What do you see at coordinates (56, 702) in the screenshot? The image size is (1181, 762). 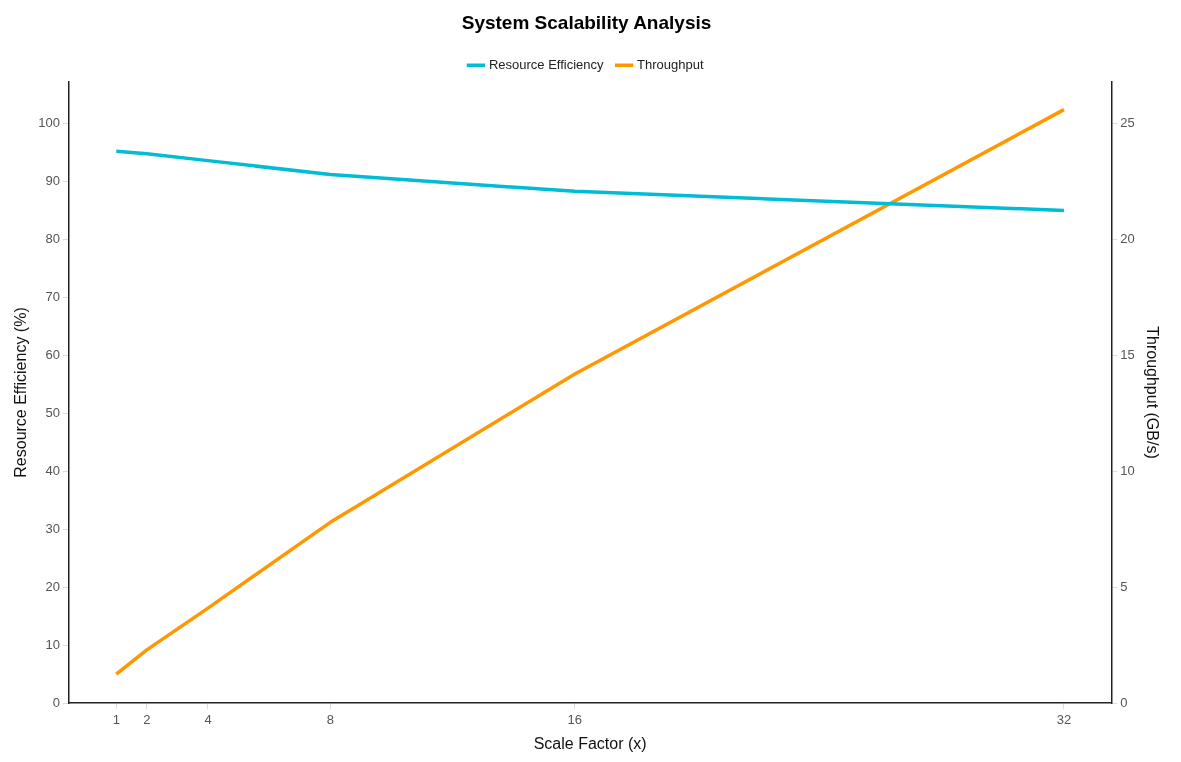 I see `y-tick-label: 0` at bounding box center [56, 702].